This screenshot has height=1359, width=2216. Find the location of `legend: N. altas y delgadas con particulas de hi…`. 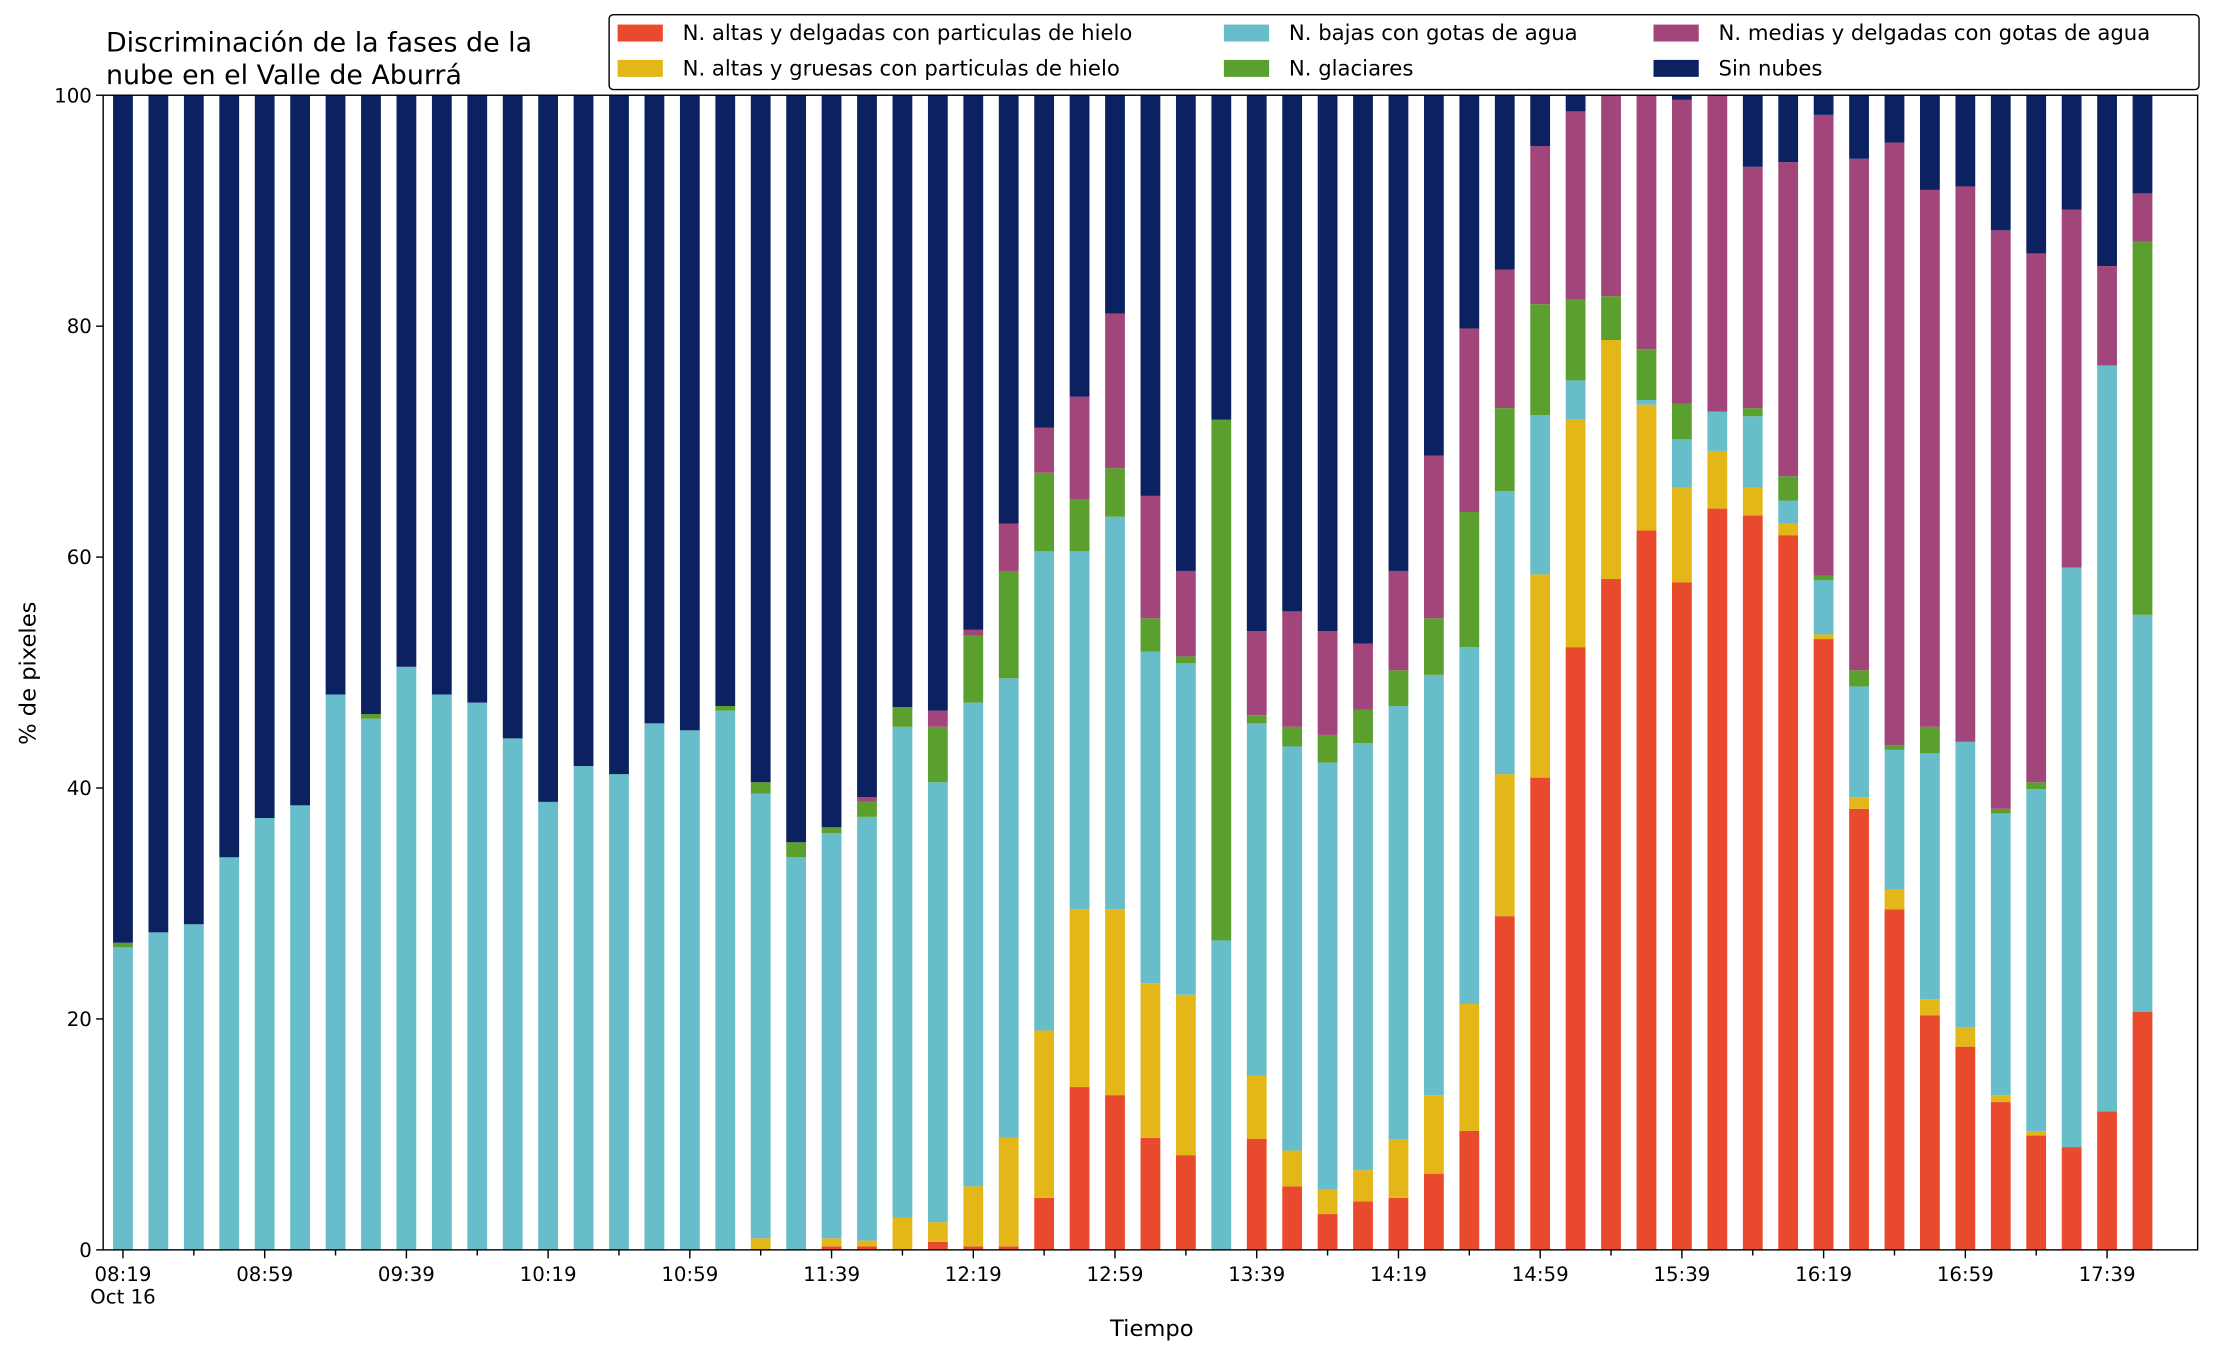

legend: N. altas y delgadas con particulas de hi… is located at coordinates (1404, 52).